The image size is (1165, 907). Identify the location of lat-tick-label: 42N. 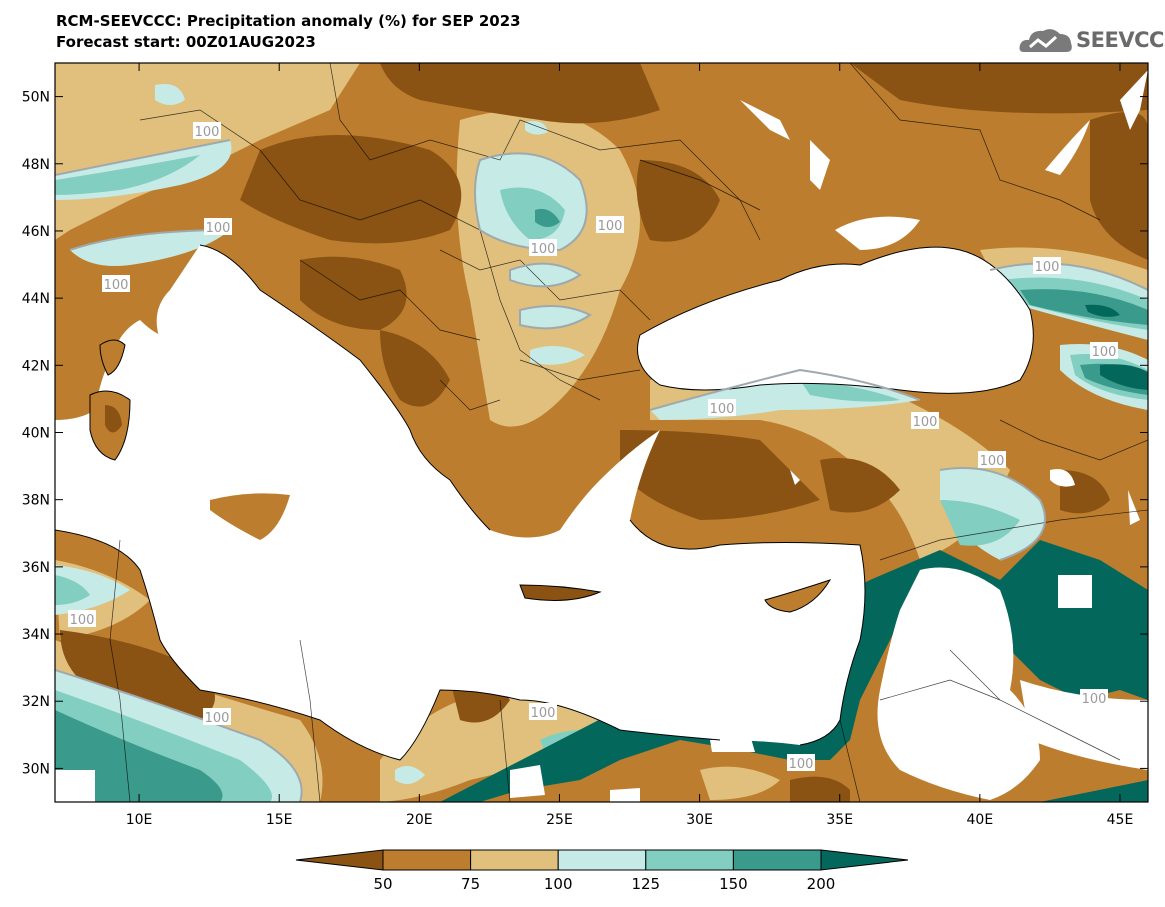
(36, 366).